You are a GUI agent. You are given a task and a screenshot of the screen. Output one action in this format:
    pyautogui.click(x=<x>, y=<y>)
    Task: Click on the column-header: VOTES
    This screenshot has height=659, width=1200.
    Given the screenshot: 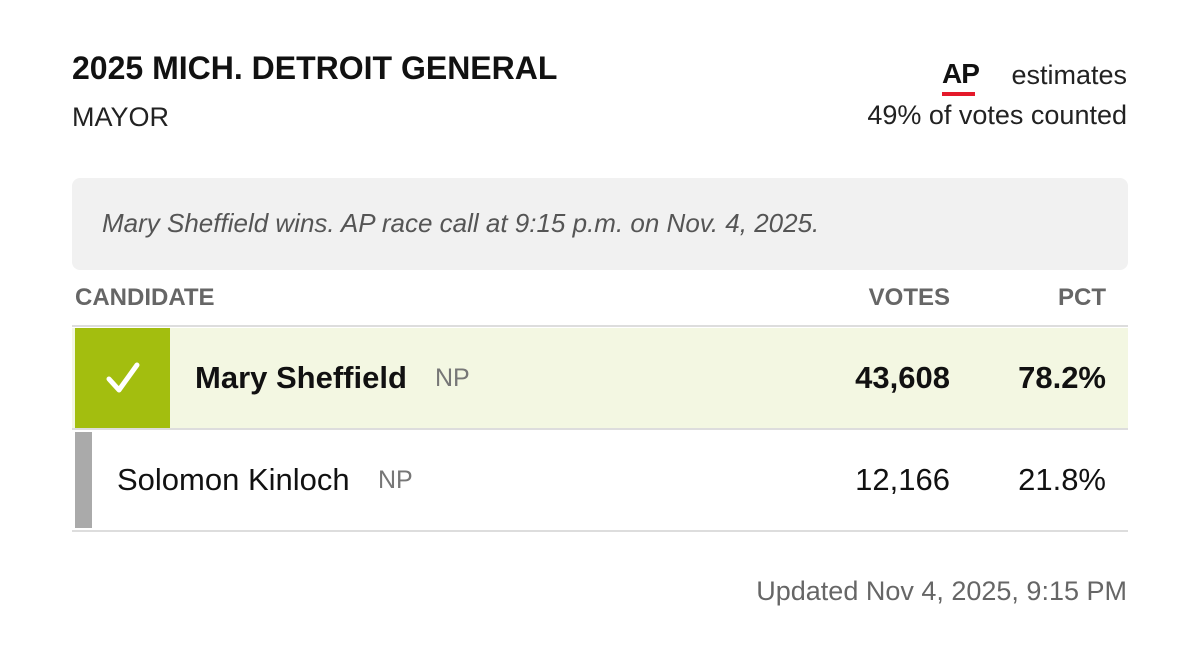 What is the action you would take?
    pyautogui.click(x=909, y=297)
    